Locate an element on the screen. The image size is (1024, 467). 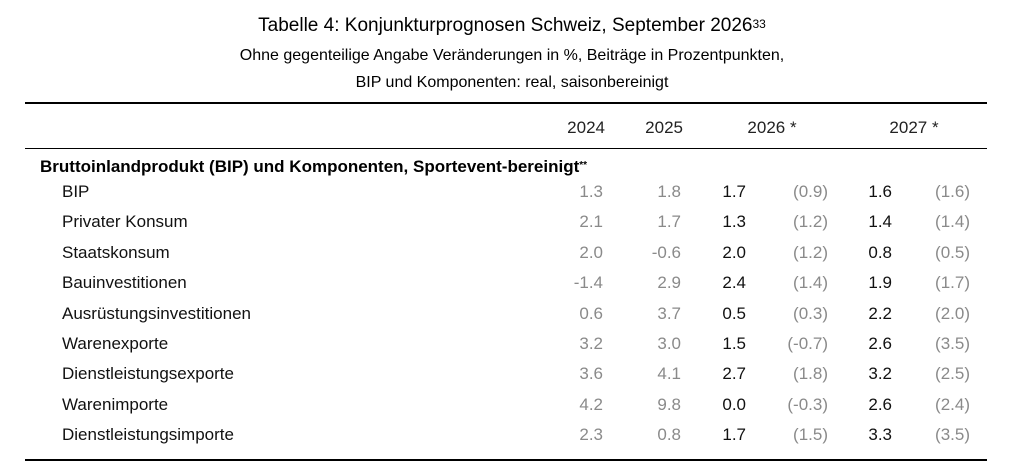
cell-2024: 3.2 is located at coordinates (591, 343).